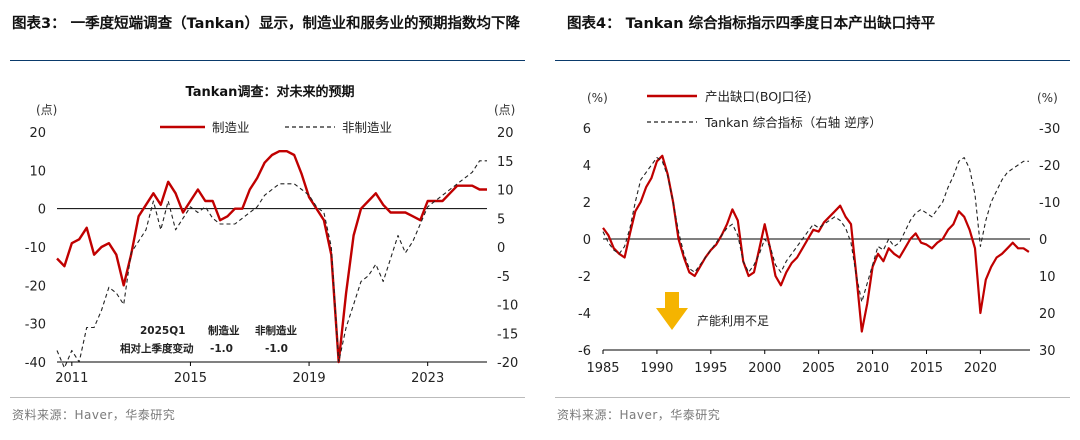 The image size is (1080, 440). I want to click on table-value-manufacturing: -1.0, so click(221, 349).